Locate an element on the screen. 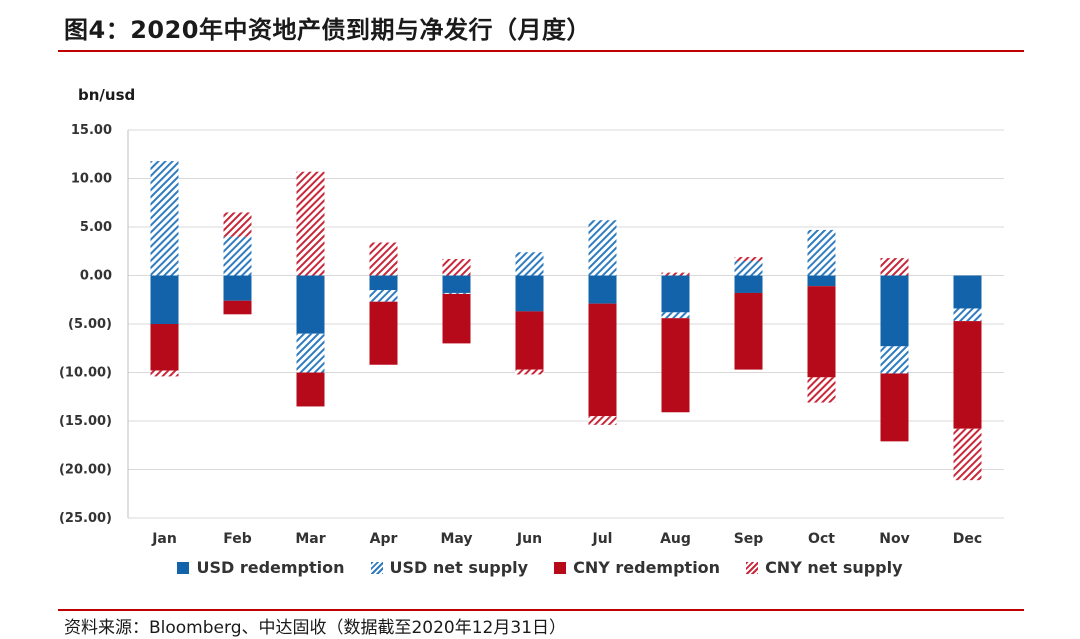 The width and height of the screenshot is (1080, 639). legend-label-cny-net-supply: CNY net supply is located at coordinates (834, 567).